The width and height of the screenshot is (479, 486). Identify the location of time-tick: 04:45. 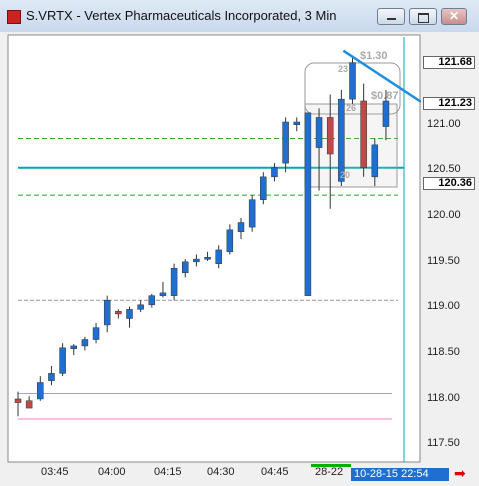
(275, 472).